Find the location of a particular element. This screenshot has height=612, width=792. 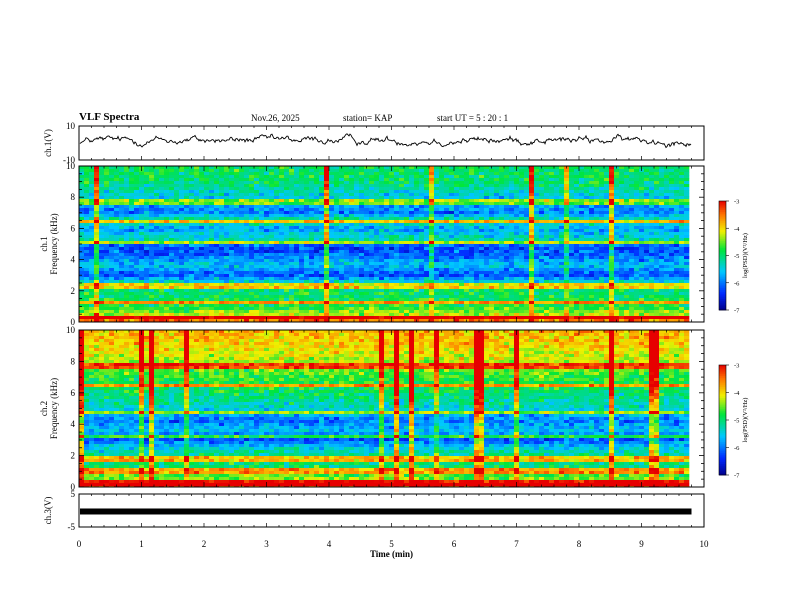

ch2-spectrogram-colorbar-label: log(PSD)(V²/Hz) is located at coordinates (745, 420).